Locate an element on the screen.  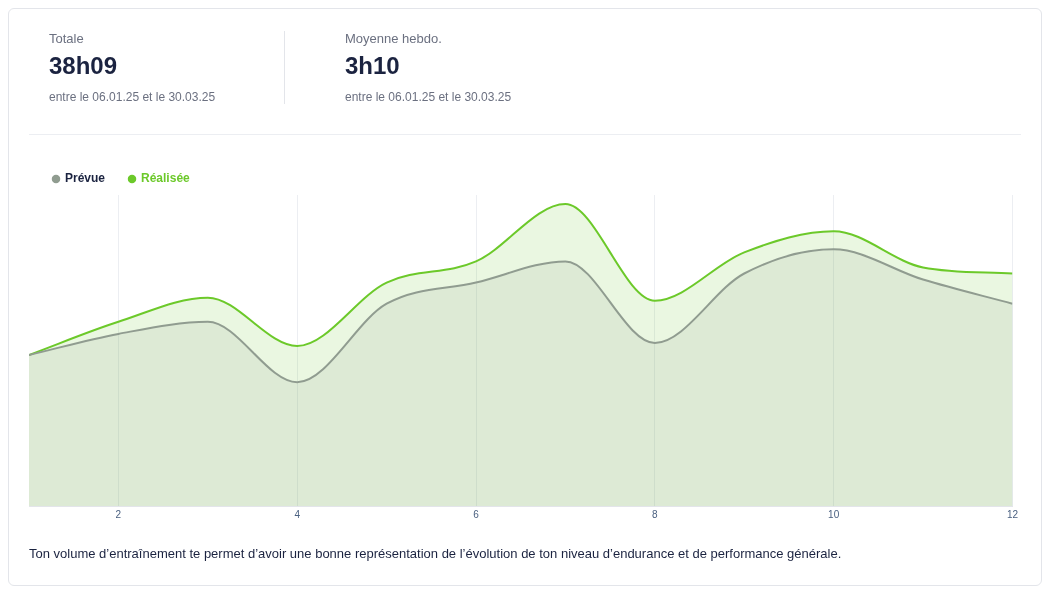
x-tick-label: 8 is located at coordinates (655, 514).